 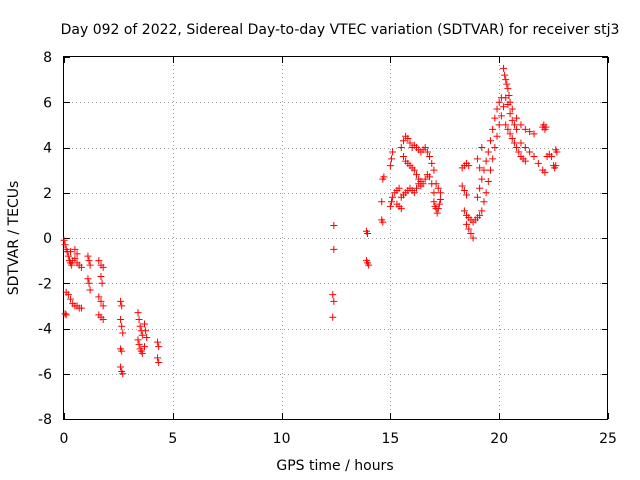 I want to click on x-tick-label: 20, so click(x=499, y=439).